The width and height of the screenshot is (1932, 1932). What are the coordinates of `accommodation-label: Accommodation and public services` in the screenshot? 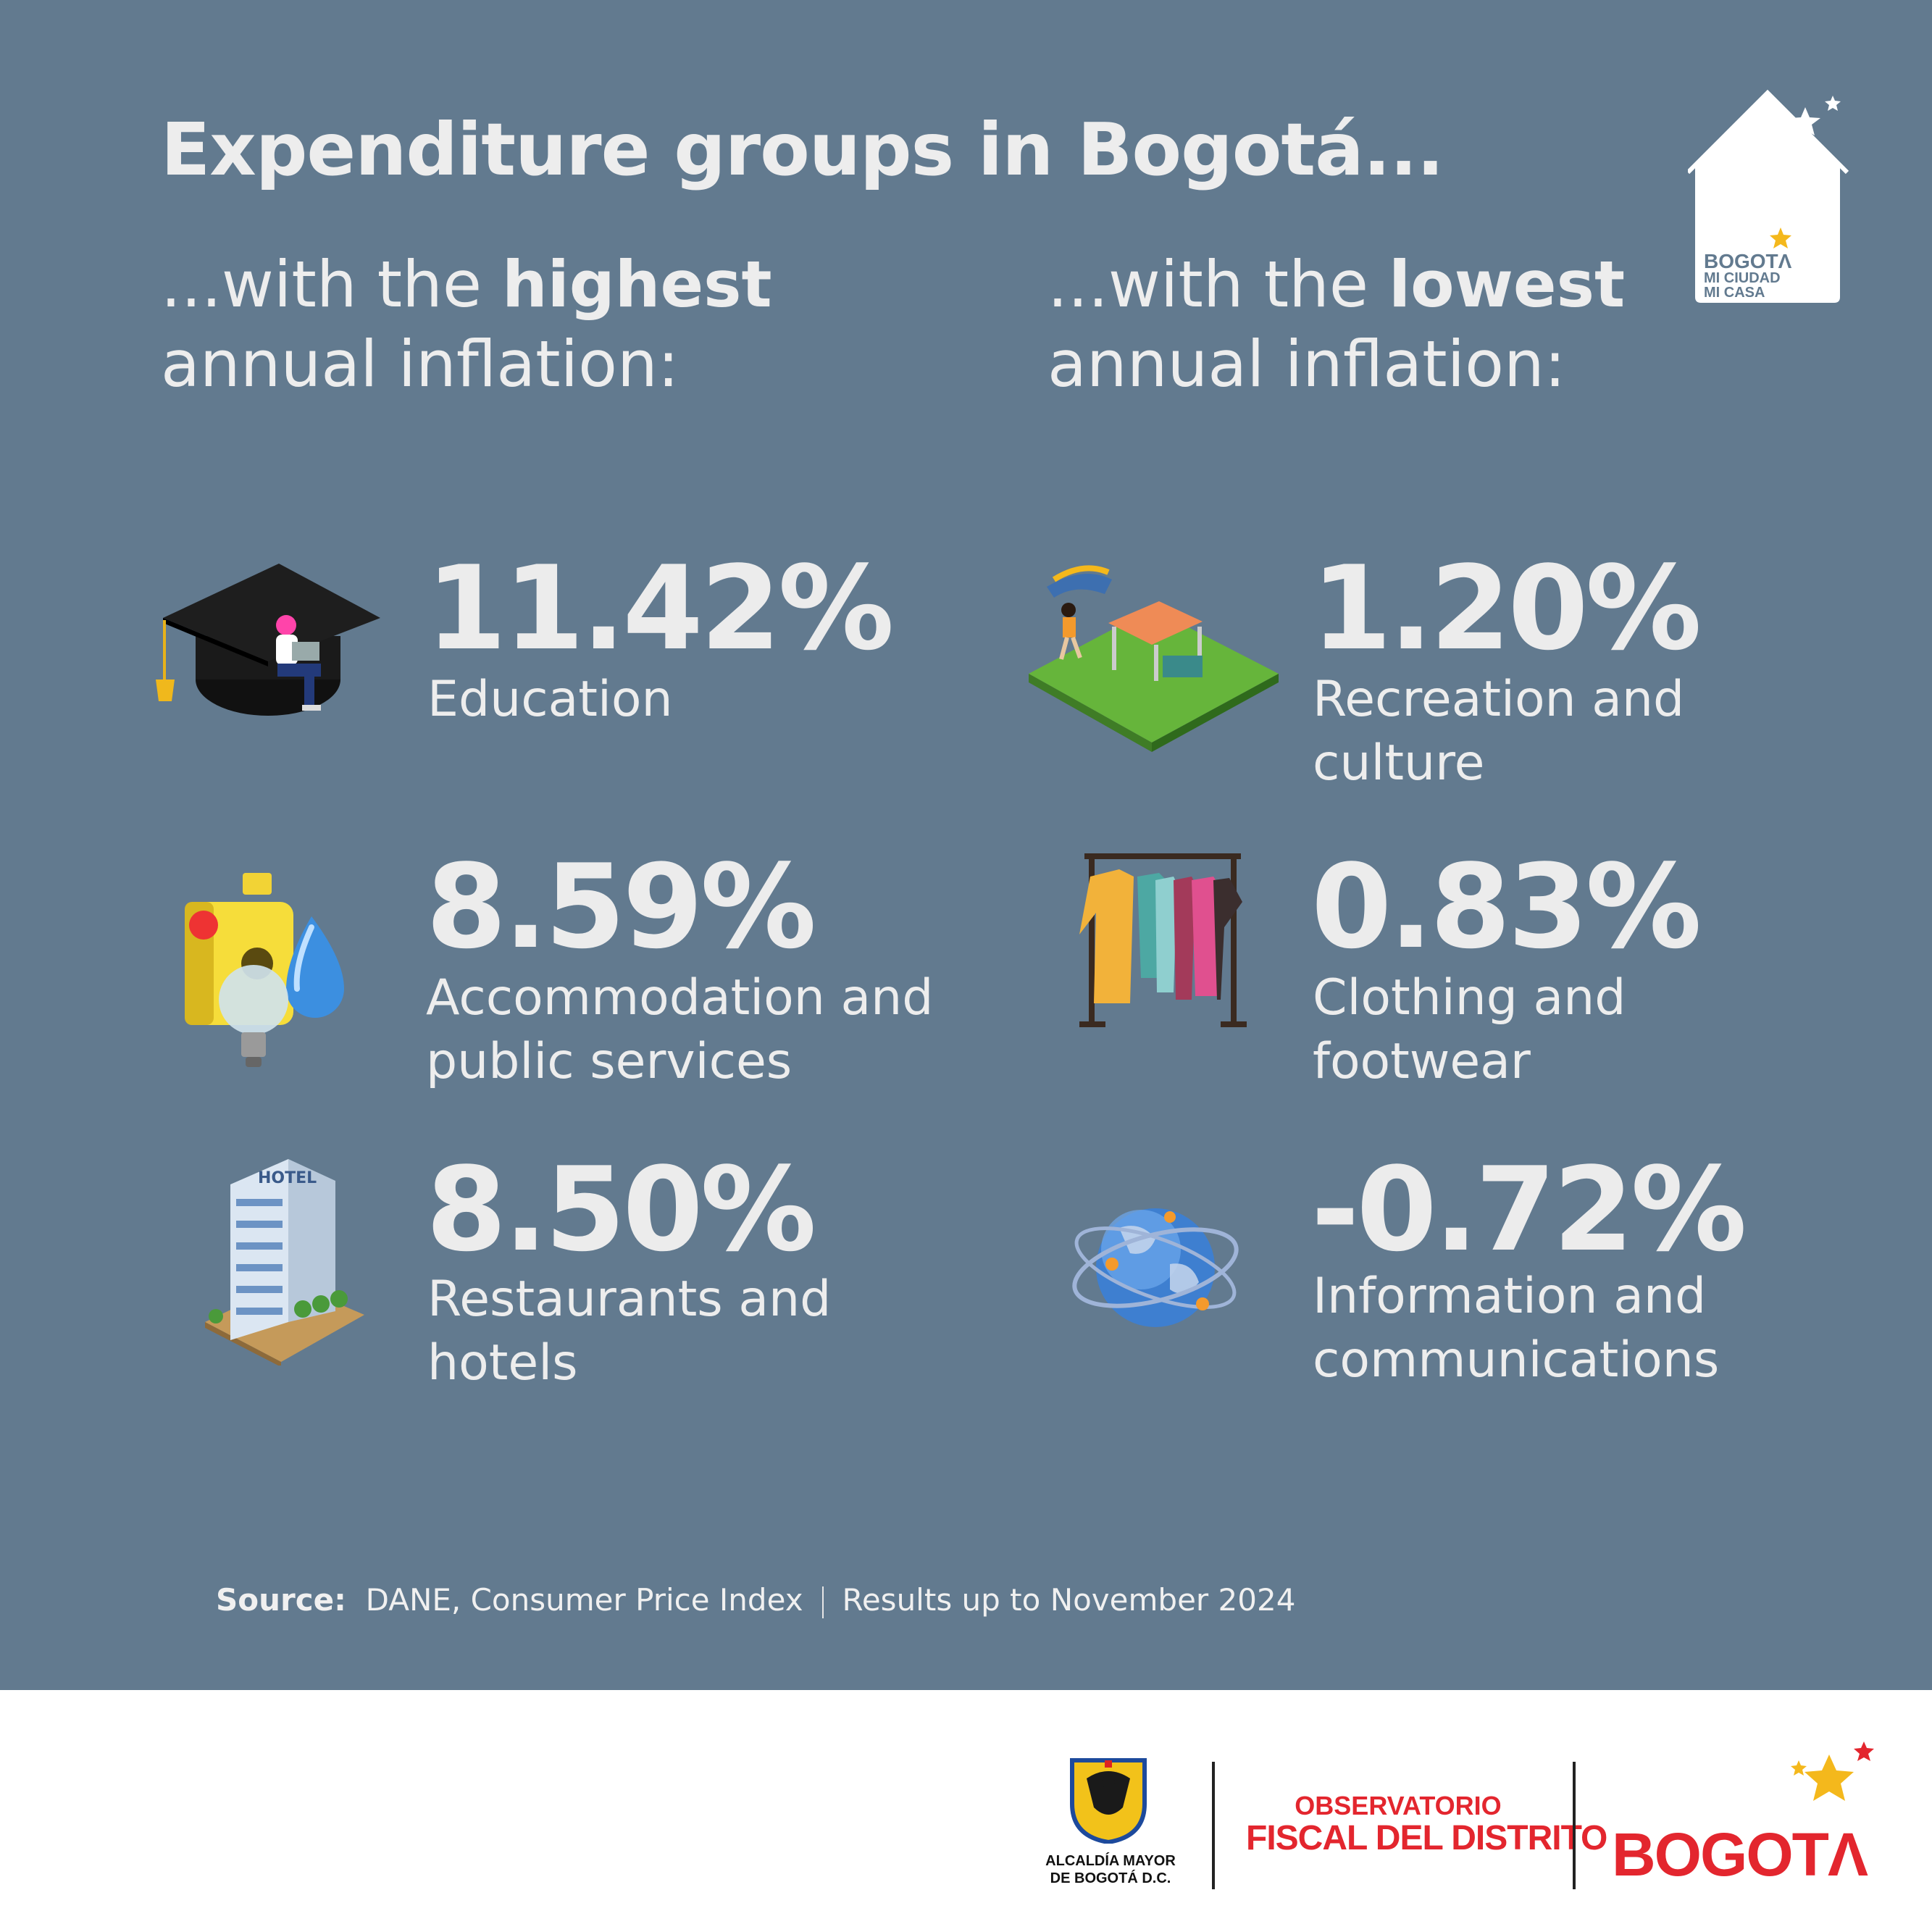 It's located at (680, 1029).